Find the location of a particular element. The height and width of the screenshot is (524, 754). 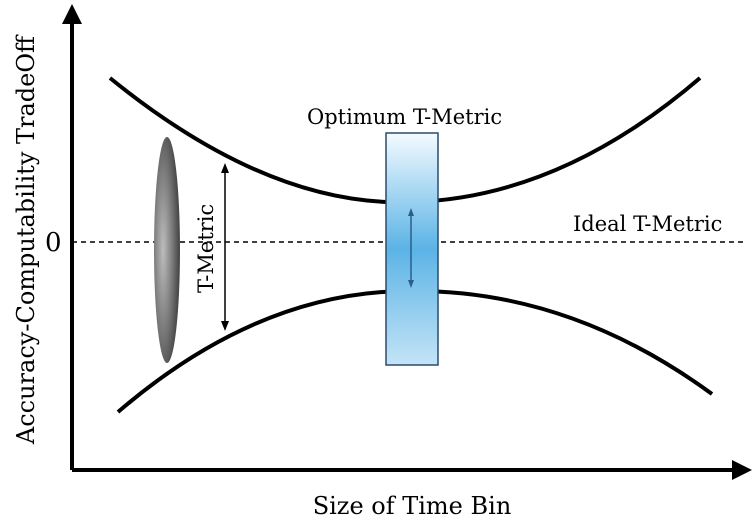

zero-tick-label: 0 is located at coordinates (53, 243).